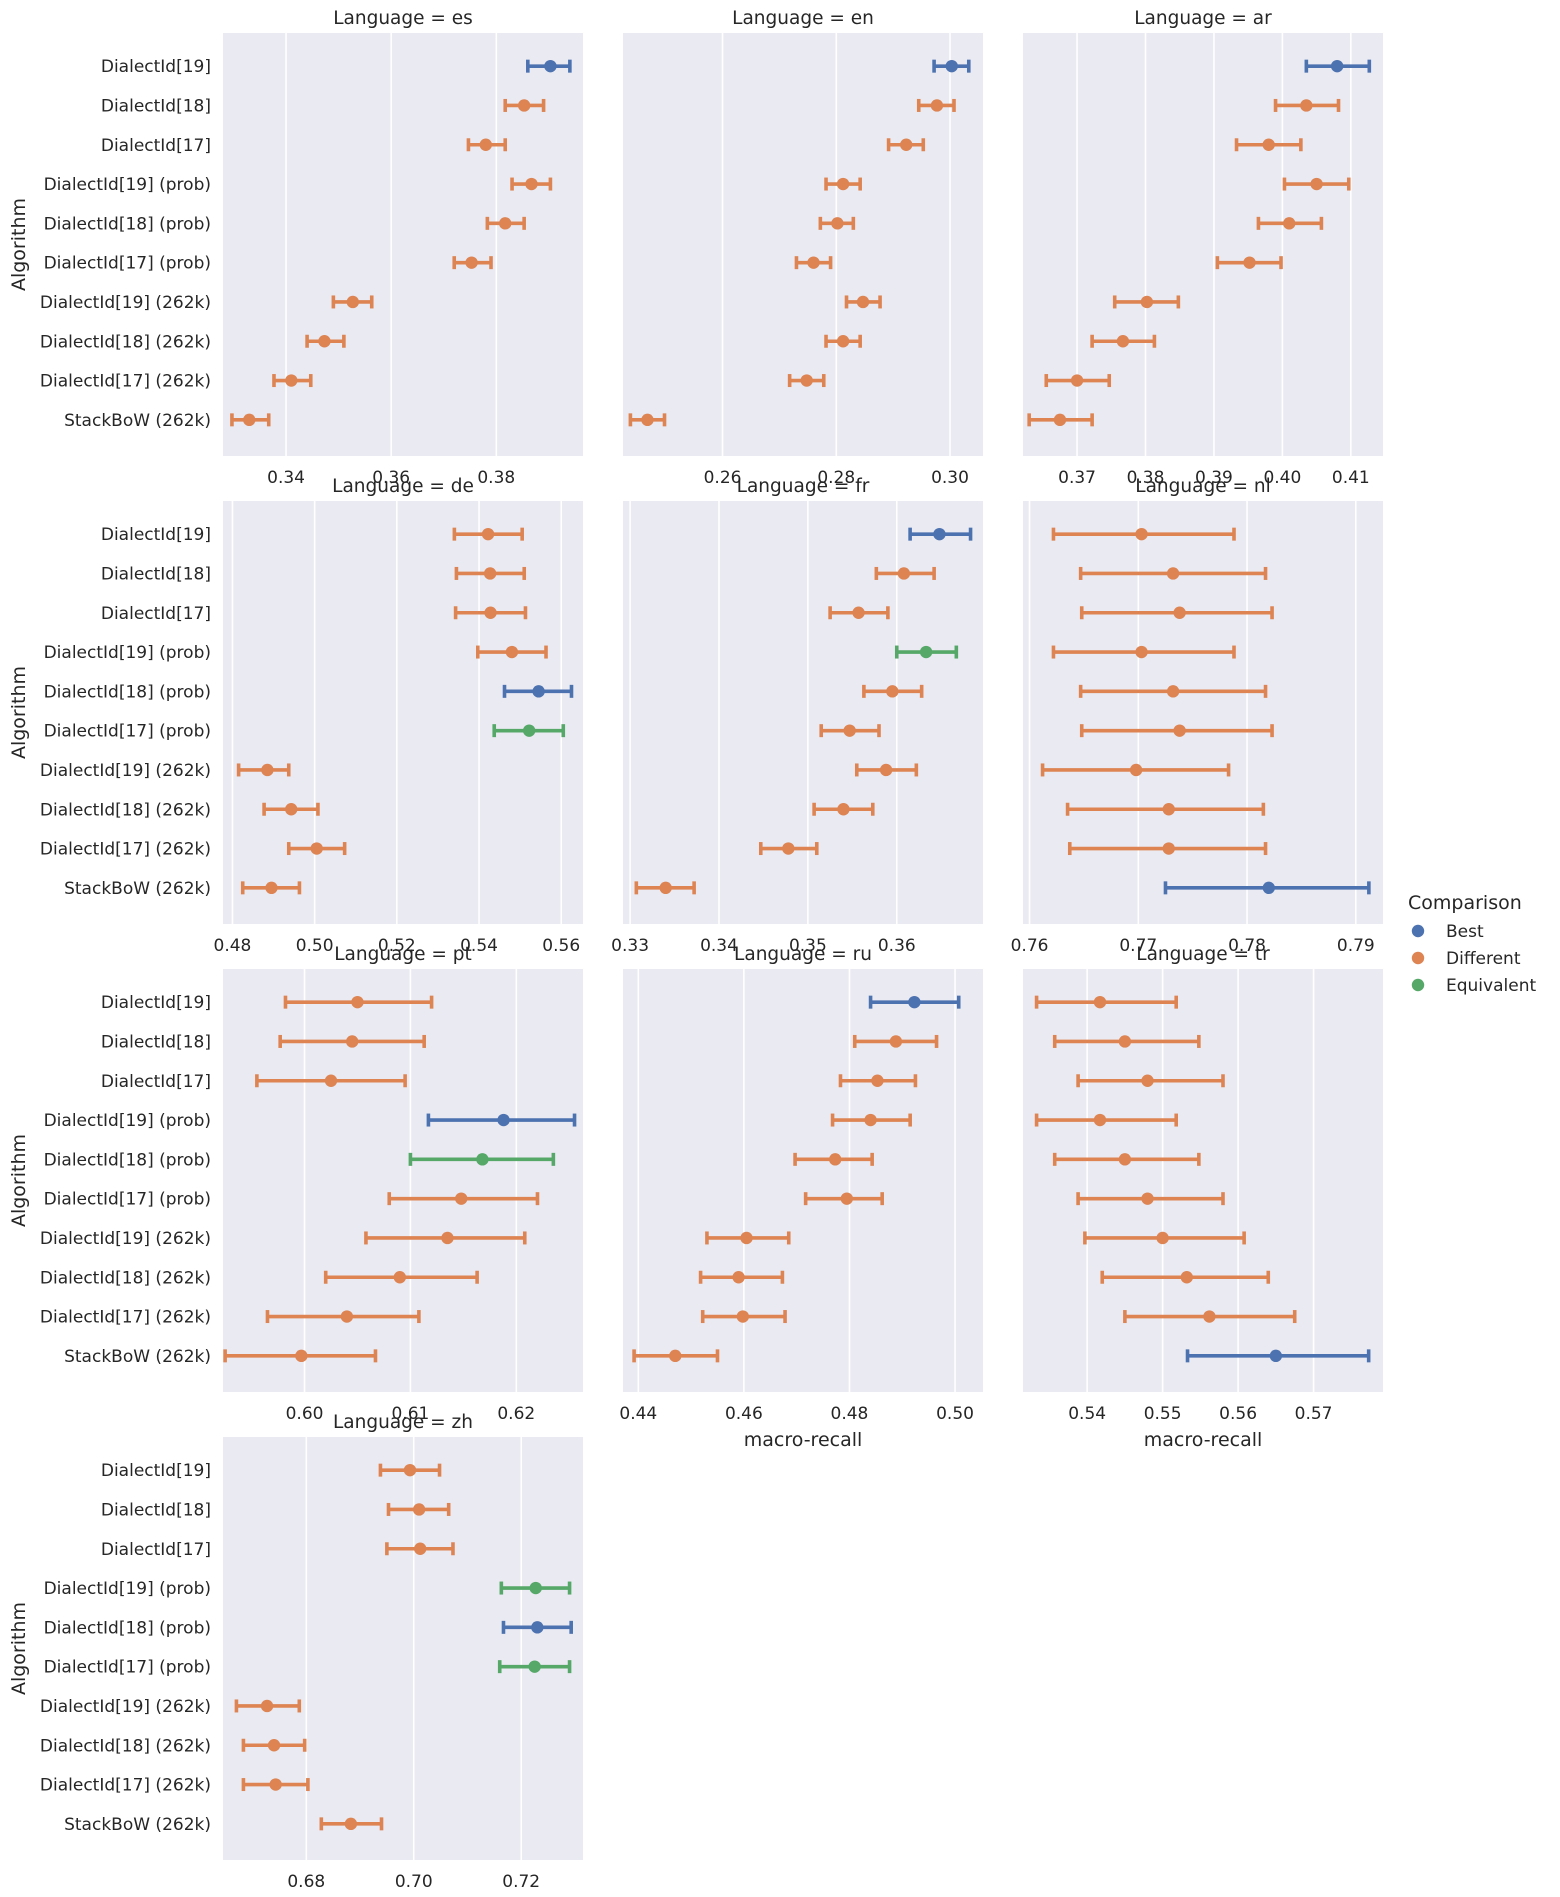  I want to click on x-tick-label: 0.54, so click(1087, 1414).